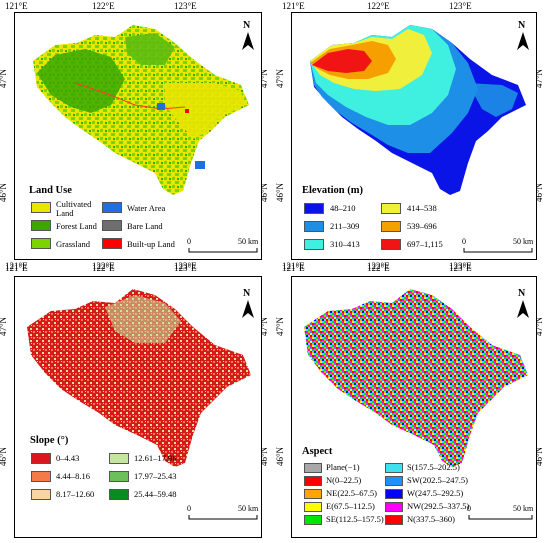  I want to click on legend-swatch-sw, so click(394, 481).